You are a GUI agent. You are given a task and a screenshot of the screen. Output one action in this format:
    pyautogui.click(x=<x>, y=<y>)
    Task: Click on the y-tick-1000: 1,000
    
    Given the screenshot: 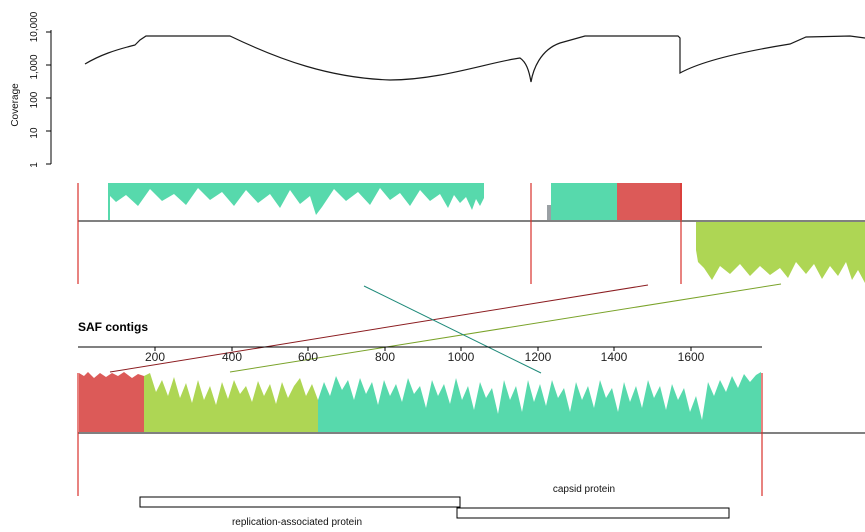 What is the action you would take?
    pyautogui.click(x=34, y=66)
    